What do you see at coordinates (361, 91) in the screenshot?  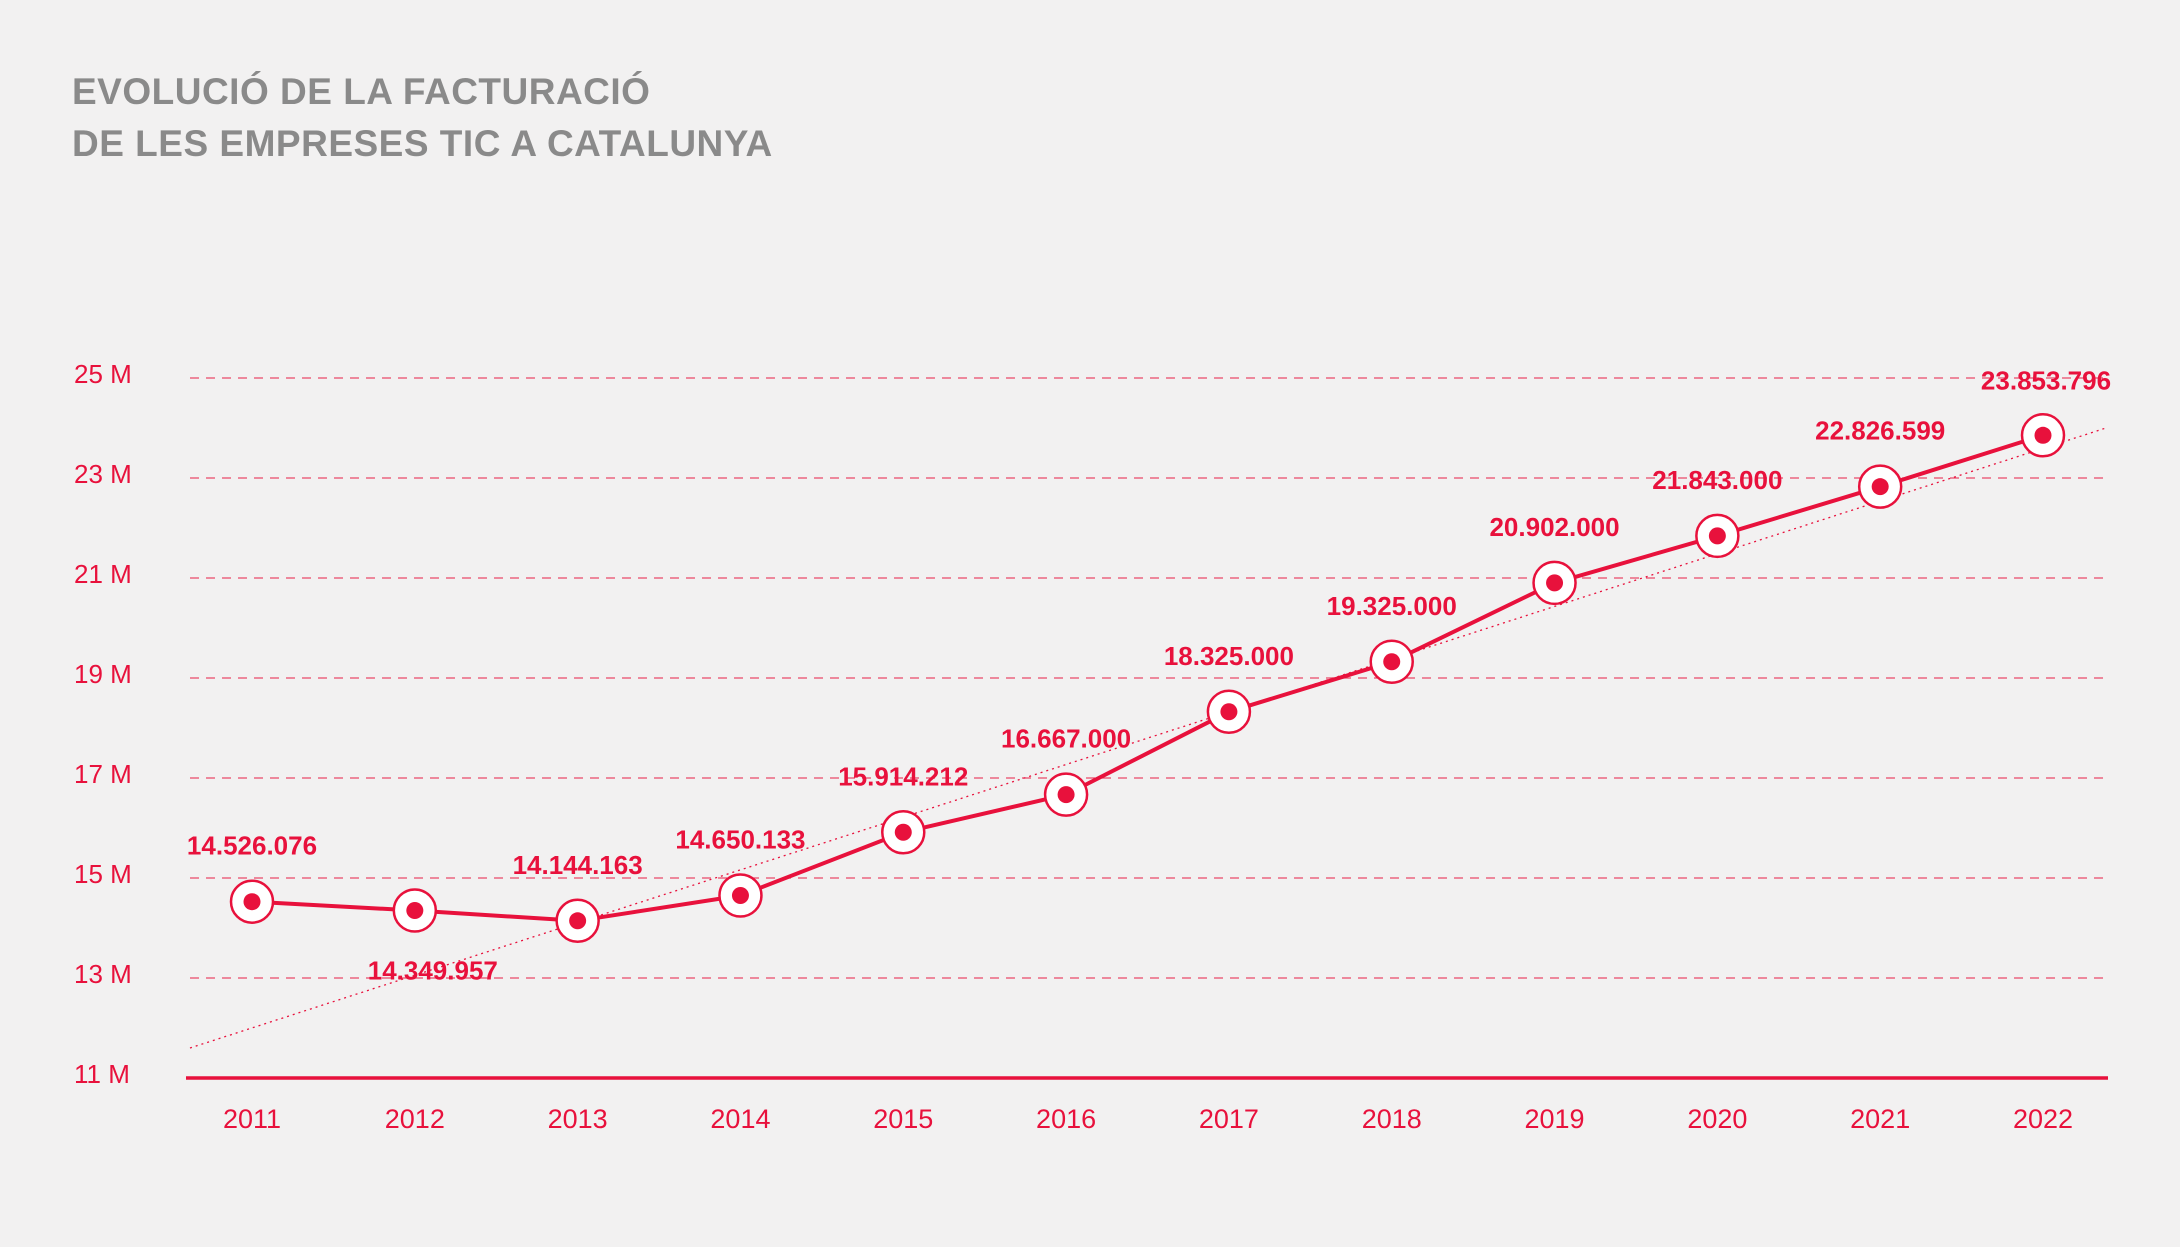 I see `chart-title-line-1: EVOLUCIÓ DE LA FACTURACIÓ` at bounding box center [361, 91].